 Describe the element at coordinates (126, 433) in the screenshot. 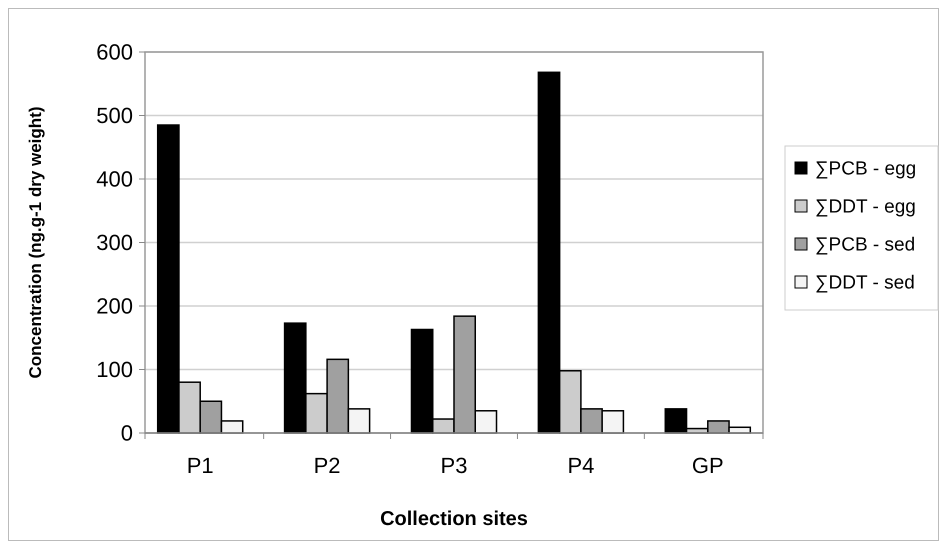

I see `y-tick-label: 0` at that location.